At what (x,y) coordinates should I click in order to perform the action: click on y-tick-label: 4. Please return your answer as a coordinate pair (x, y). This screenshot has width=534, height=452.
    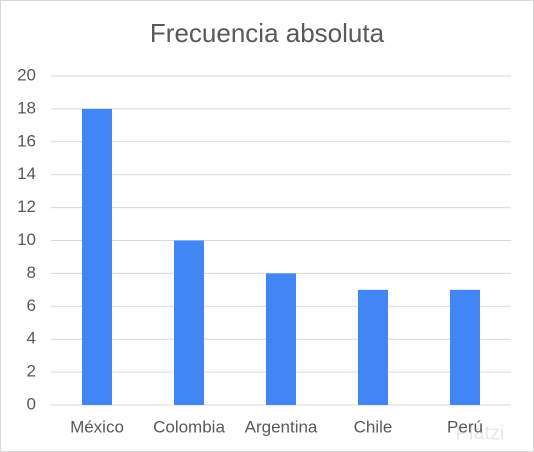
    Looking at the image, I should click on (31, 338).